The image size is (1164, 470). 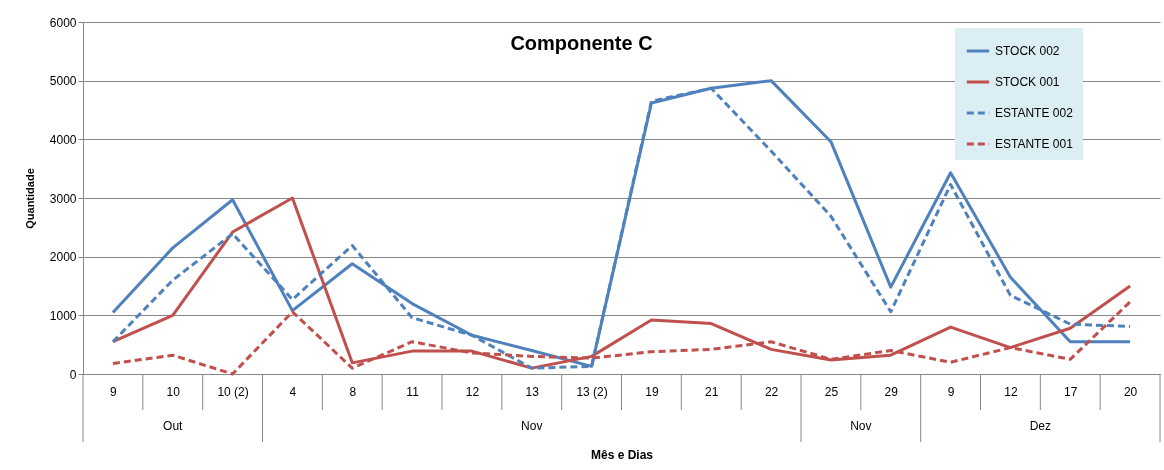 I want to click on x-tick-label: 21, so click(x=712, y=391).